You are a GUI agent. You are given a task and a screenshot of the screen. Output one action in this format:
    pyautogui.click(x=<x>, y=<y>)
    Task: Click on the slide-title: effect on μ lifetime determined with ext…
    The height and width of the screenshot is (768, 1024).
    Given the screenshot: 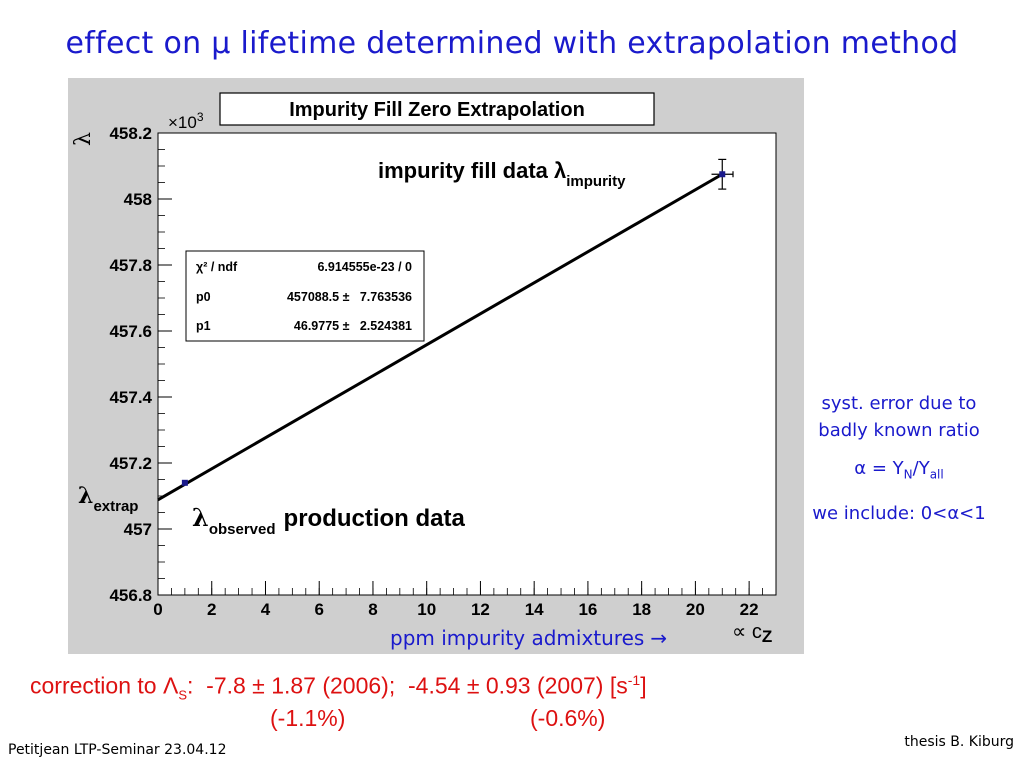 What is the action you would take?
    pyautogui.click(x=512, y=43)
    